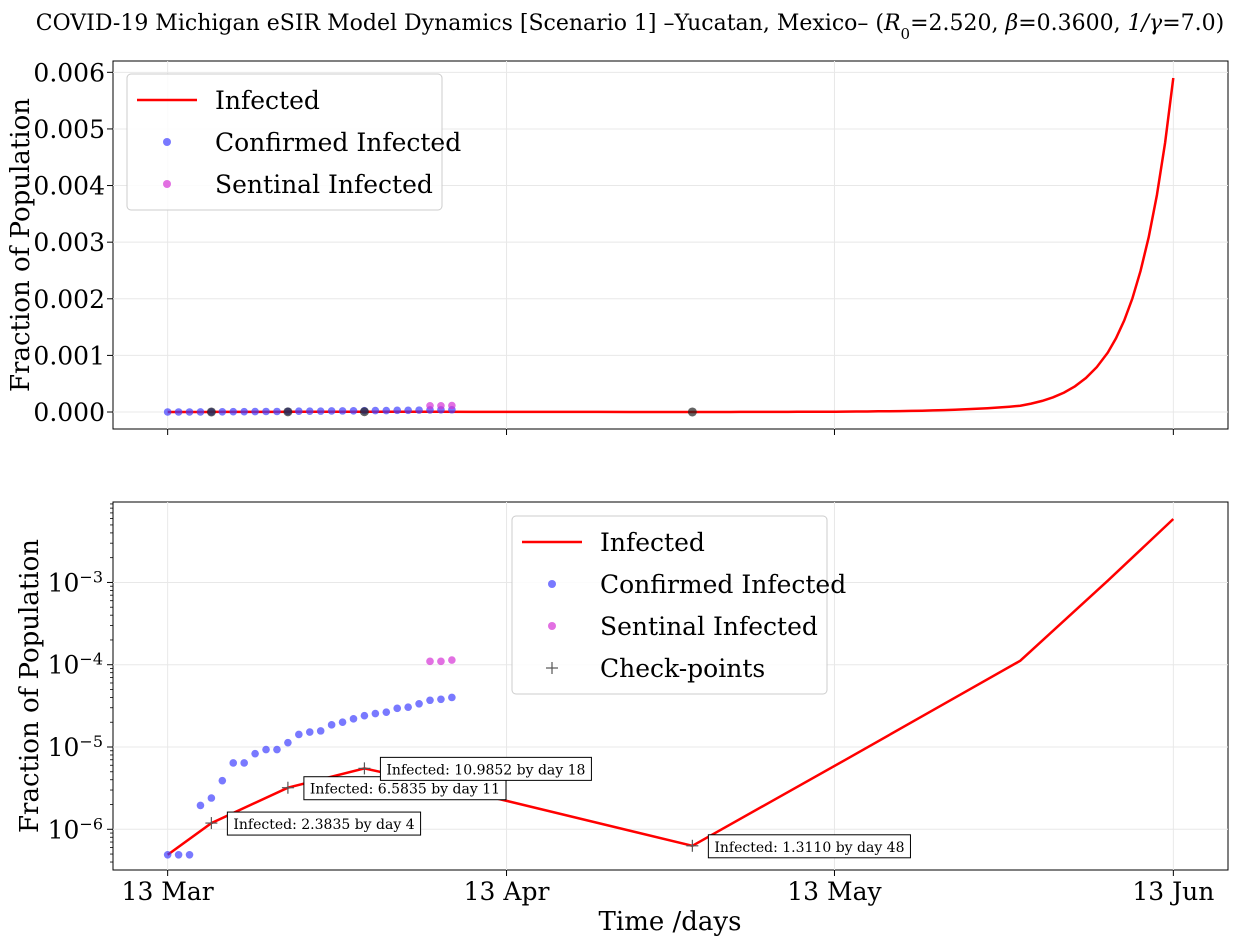 The image size is (1253, 945). Describe the element at coordinates (69, 355) in the screenshot. I see `y-tick-label: 0.001` at that location.